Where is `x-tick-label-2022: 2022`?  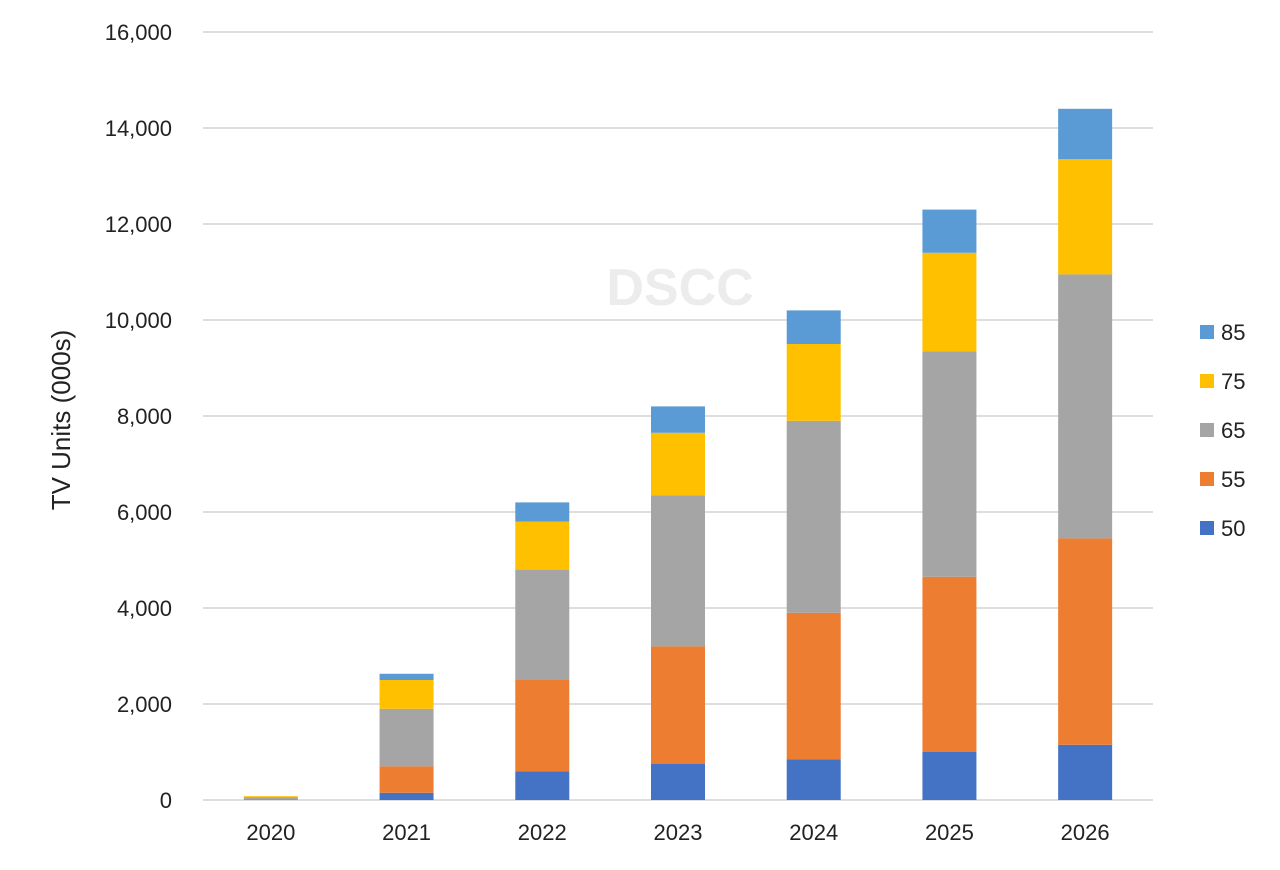 x-tick-label-2022: 2022 is located at coordinates (542, 832).